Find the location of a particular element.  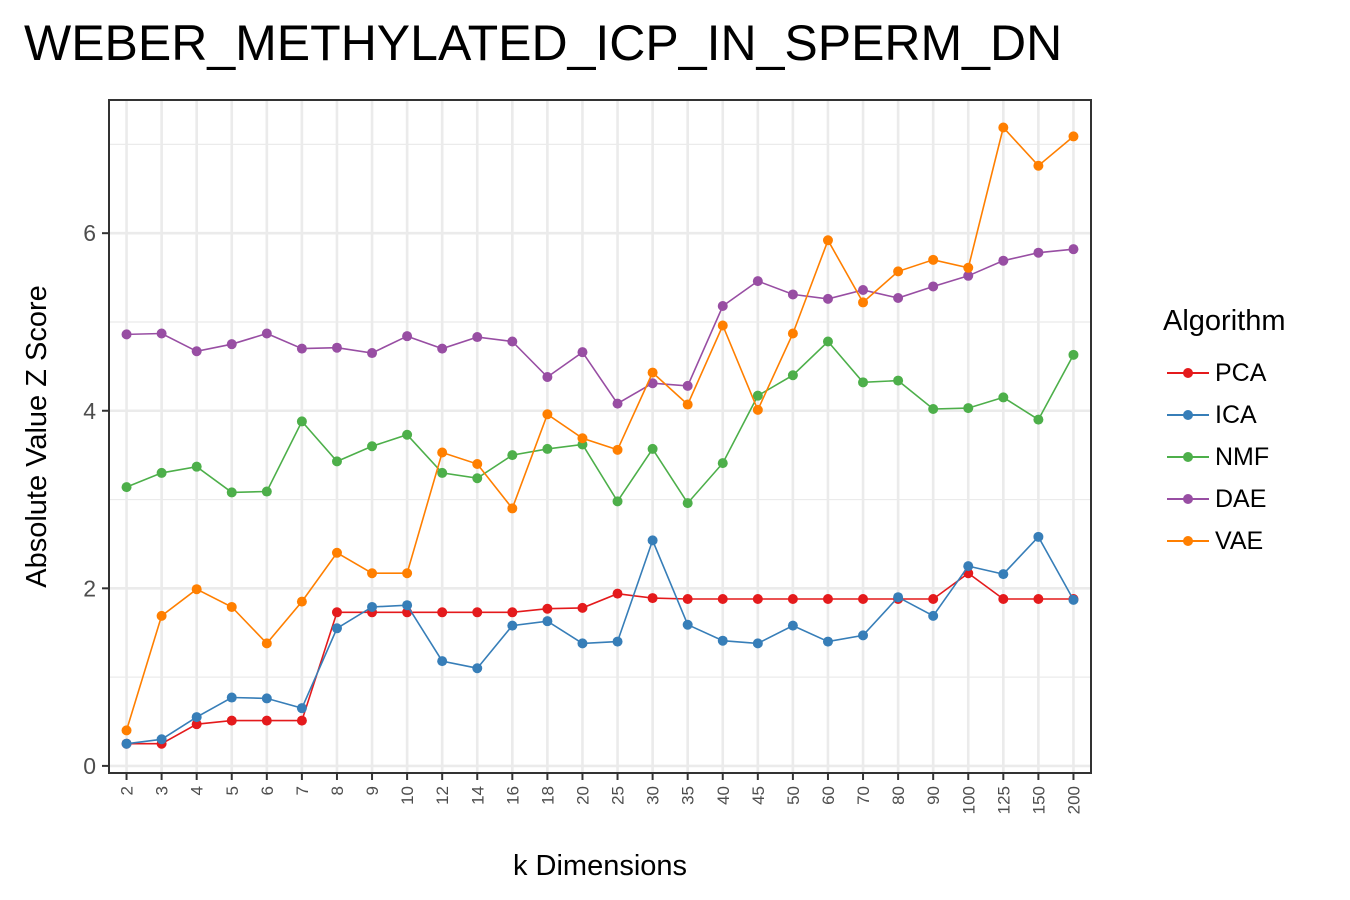

x-tick-label: 30 is located at coordinates (653, 795).